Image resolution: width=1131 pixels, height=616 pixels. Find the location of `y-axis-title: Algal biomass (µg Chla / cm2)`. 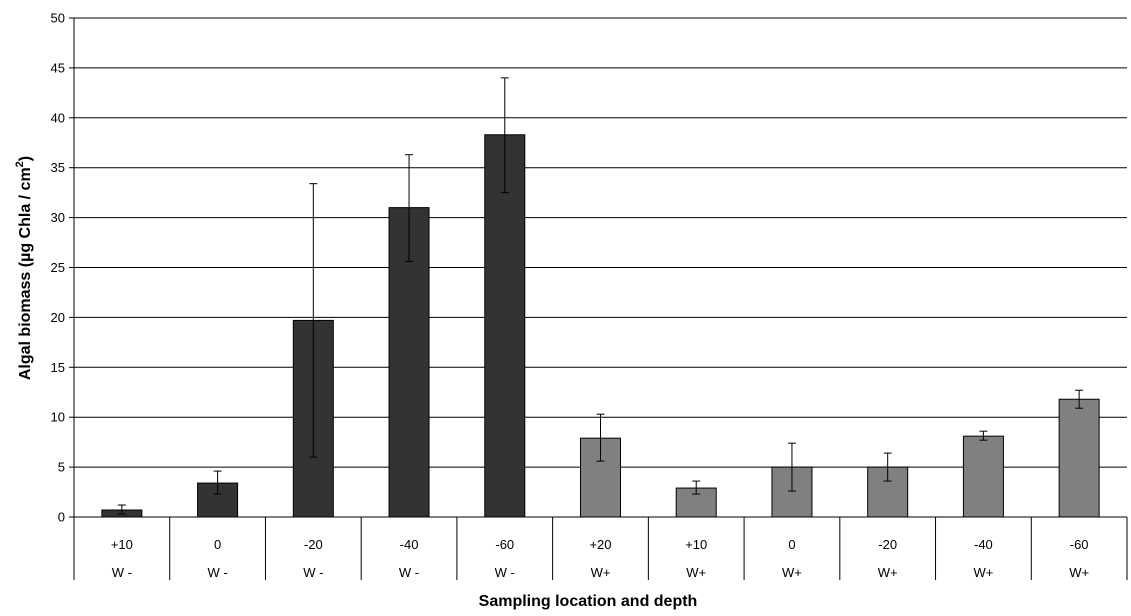

y-axis-title: Algal biomass (µg Chla / cm2) is located at coordinates (24, 268).